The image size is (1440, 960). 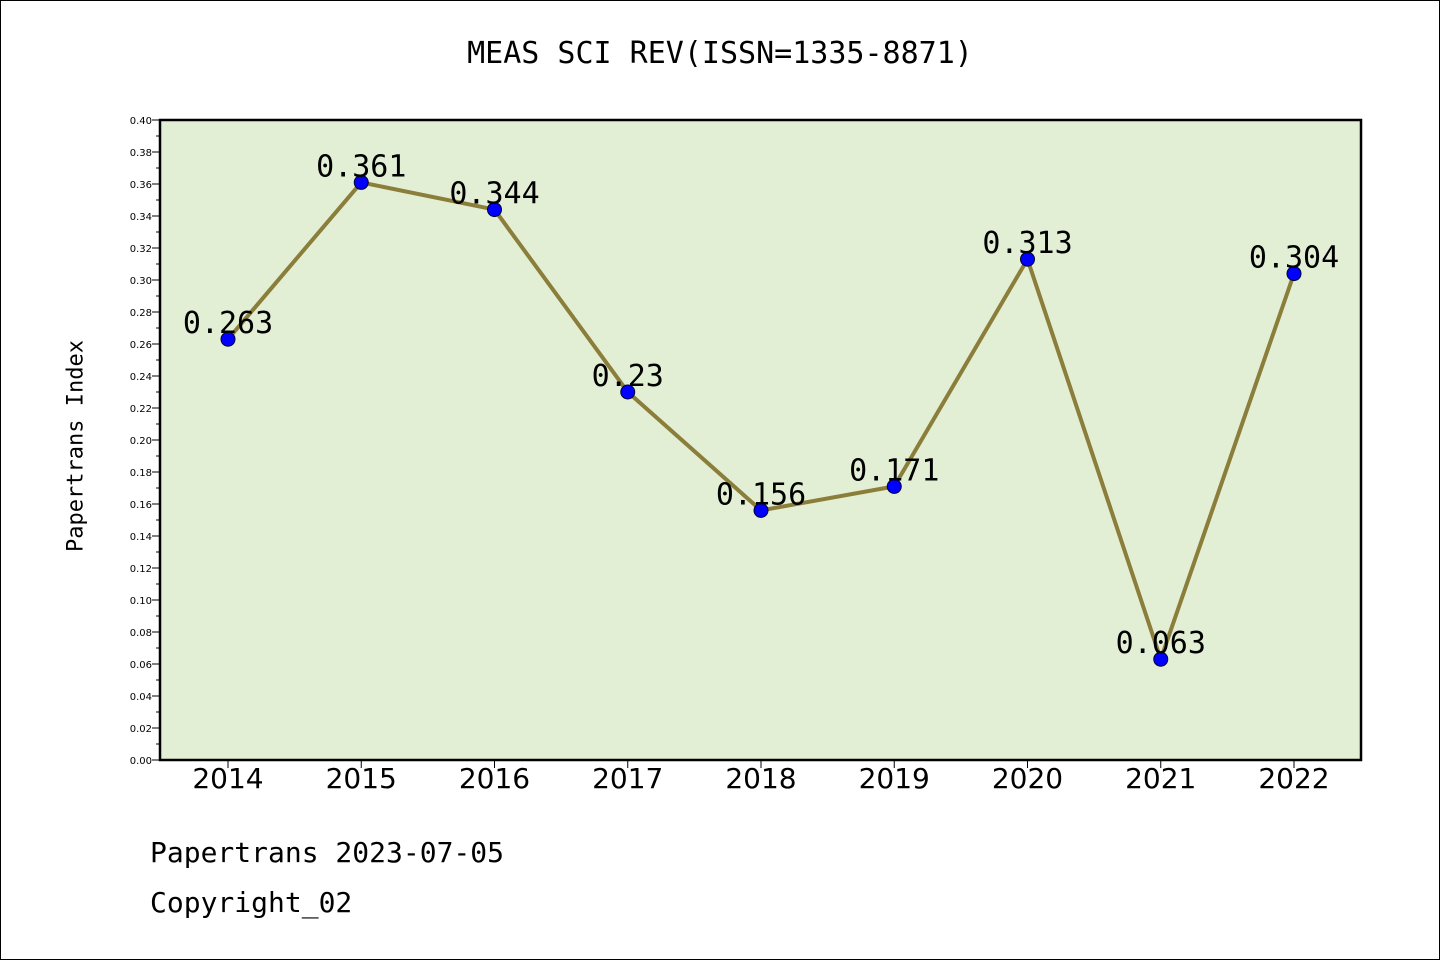 I want to click on x-tick-label: 2019, so click(x=894, y=778).